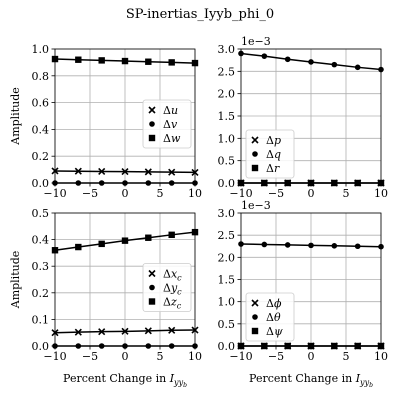 The width and height of the screenshot is (400, 404). Describe the element at coordinates (41, 76) in the screenshot. I see `y-tick-label: 0.8` at that location.